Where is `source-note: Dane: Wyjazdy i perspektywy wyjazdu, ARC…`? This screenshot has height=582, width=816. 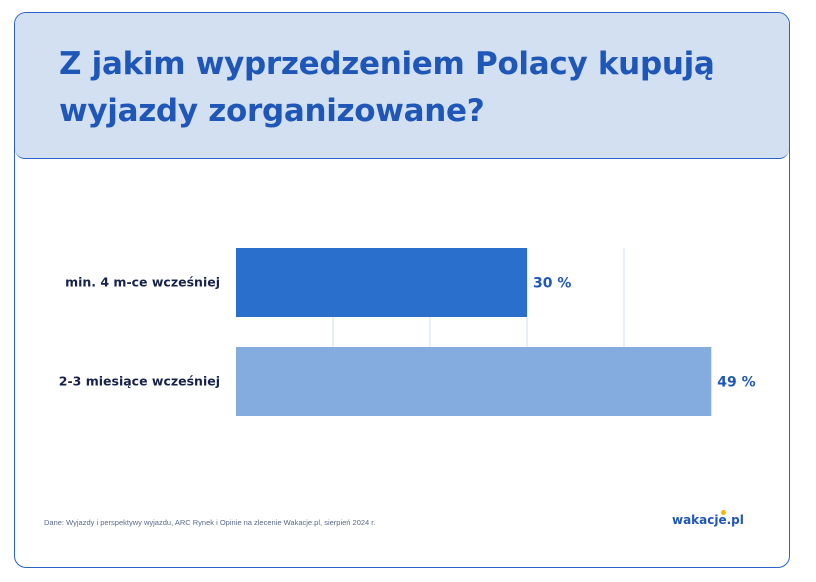
source-note: Dane: Wyjazdy i perspektywy wyjazdu, ARC… is located at coordinates (210, 522).